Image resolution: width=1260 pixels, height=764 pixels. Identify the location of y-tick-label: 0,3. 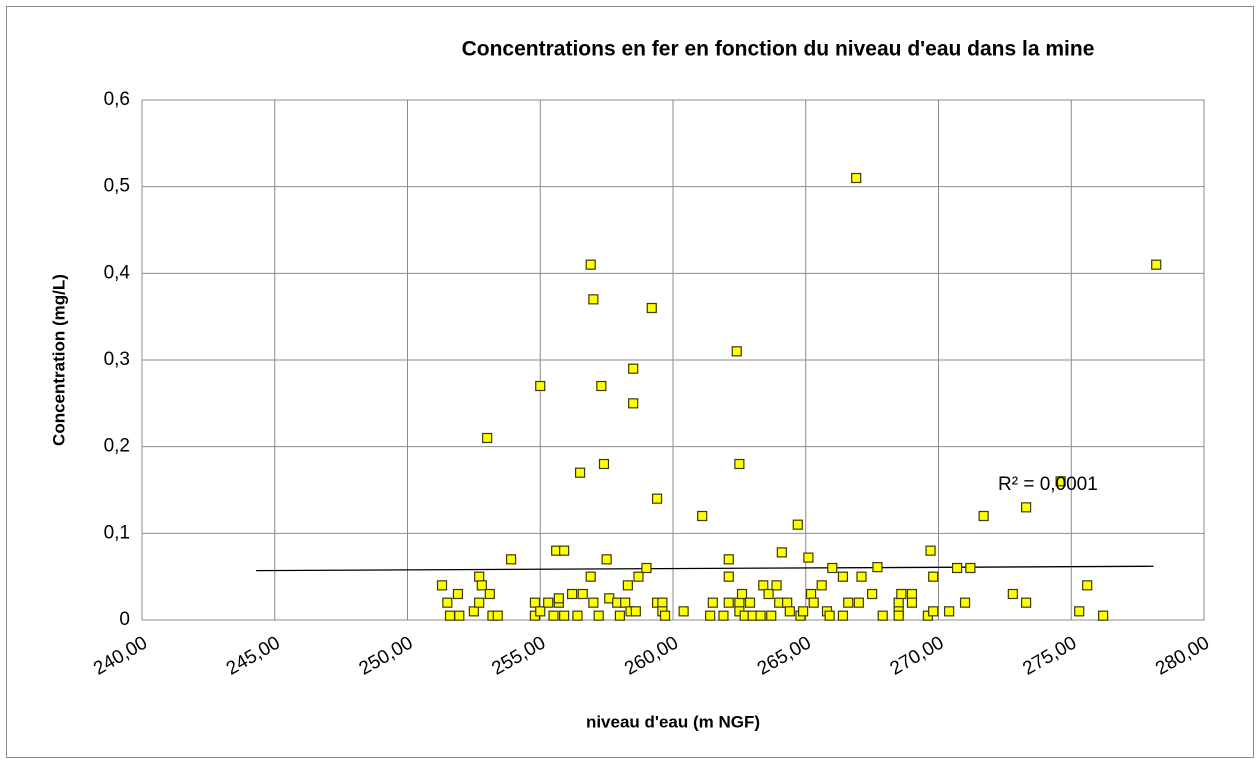
(117, 359).